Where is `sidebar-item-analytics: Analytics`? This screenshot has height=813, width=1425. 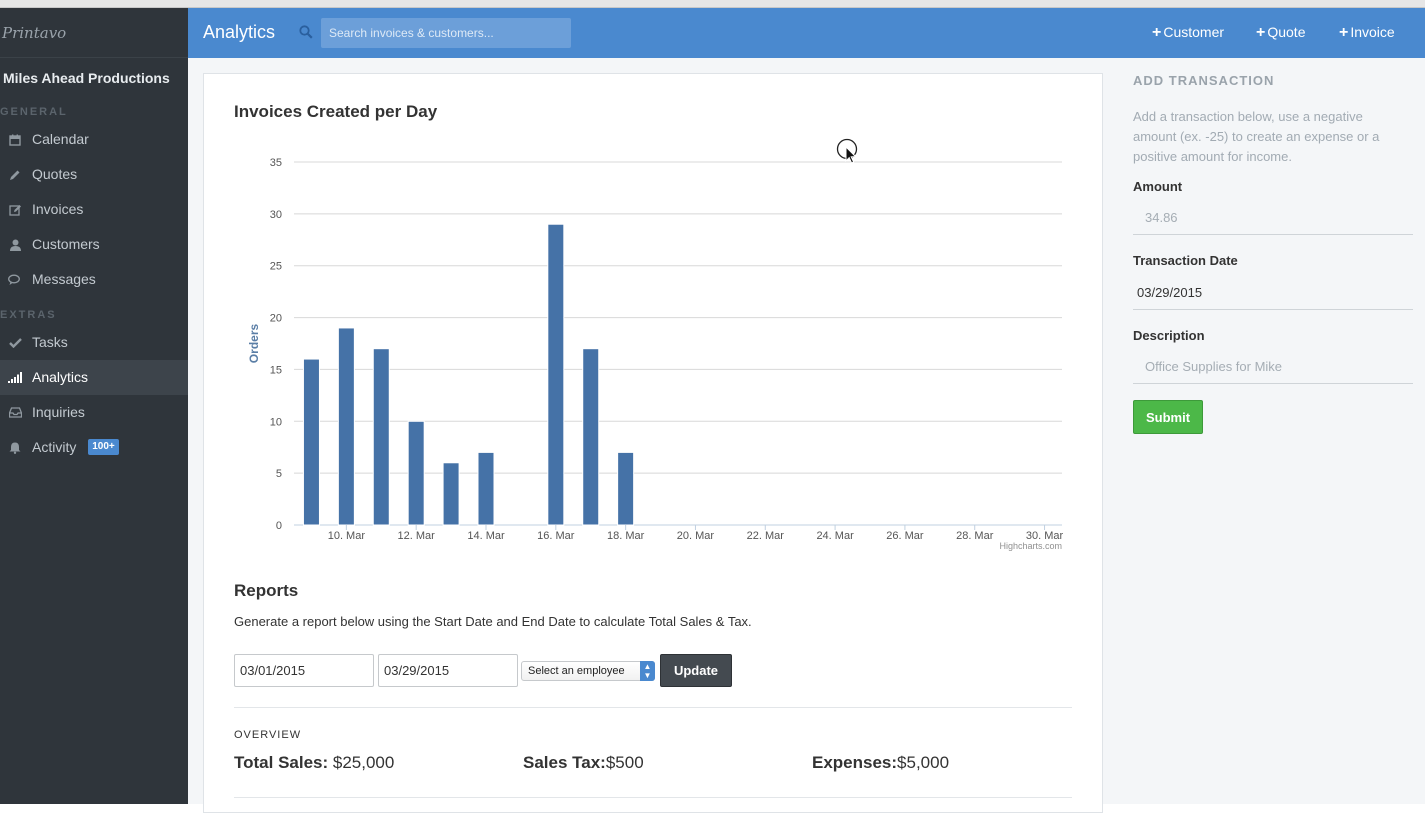 sidebar-item-analytics: Analytics is located at coordinates (94, 377).